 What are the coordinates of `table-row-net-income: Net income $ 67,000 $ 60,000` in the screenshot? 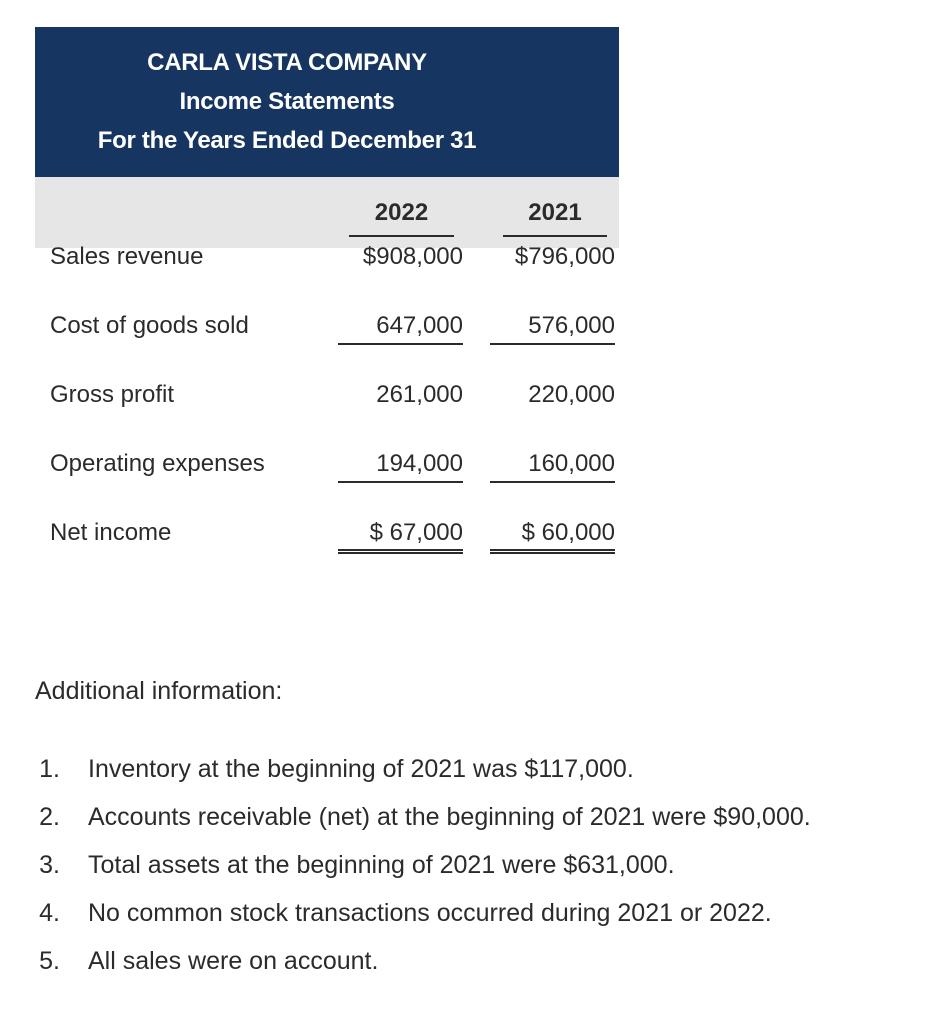 It's located at (345, 533).